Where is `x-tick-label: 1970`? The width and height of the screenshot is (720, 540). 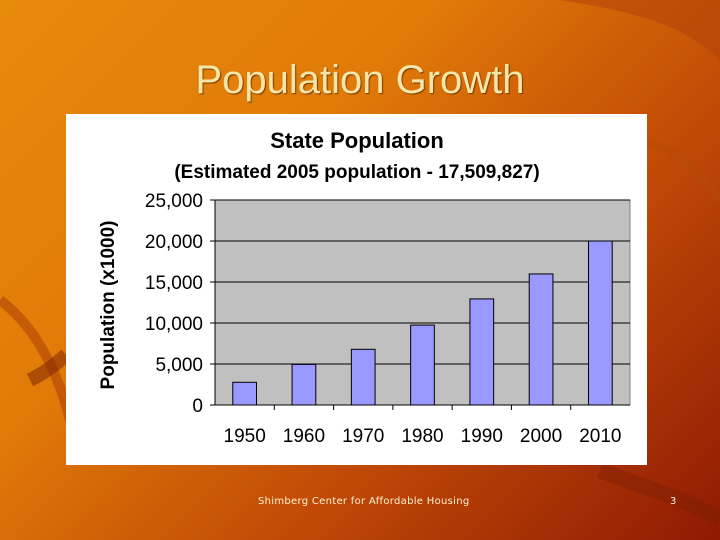 x-tick-label: 1970 is located at coordinates (363, 436).